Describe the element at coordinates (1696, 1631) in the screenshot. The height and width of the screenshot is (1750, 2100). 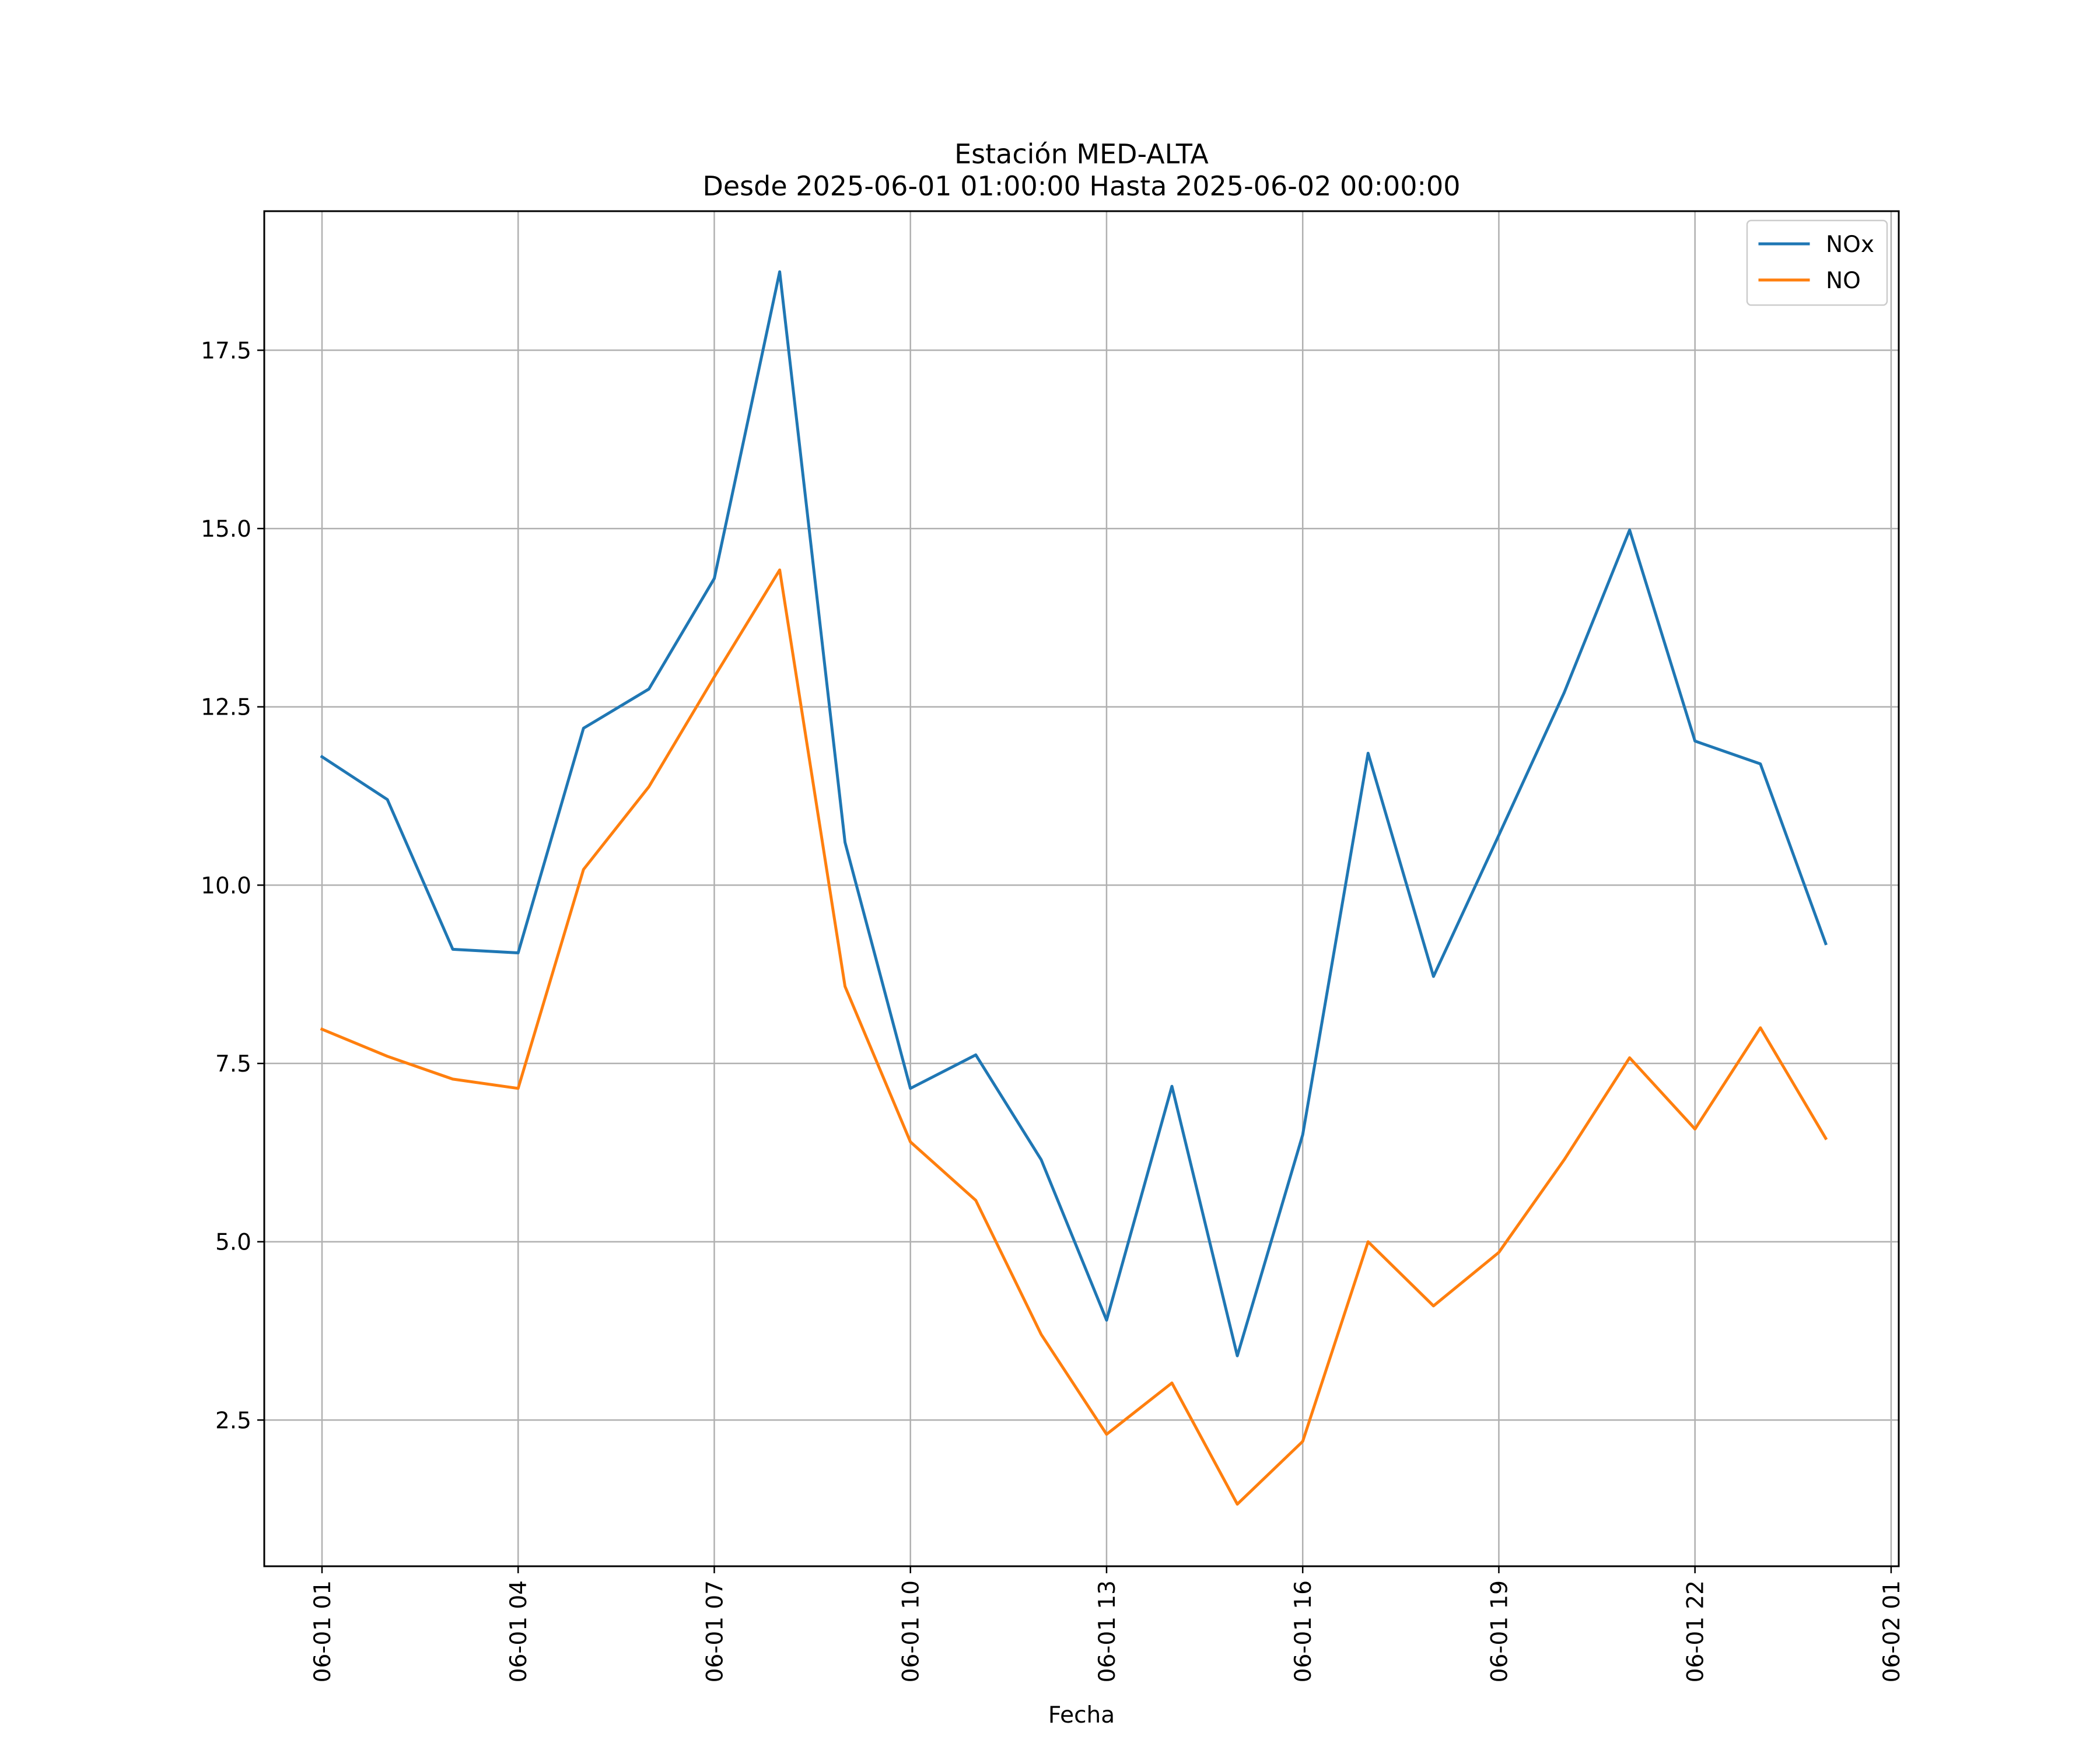
I see `x-tick-label: 06-01 22` at that location.